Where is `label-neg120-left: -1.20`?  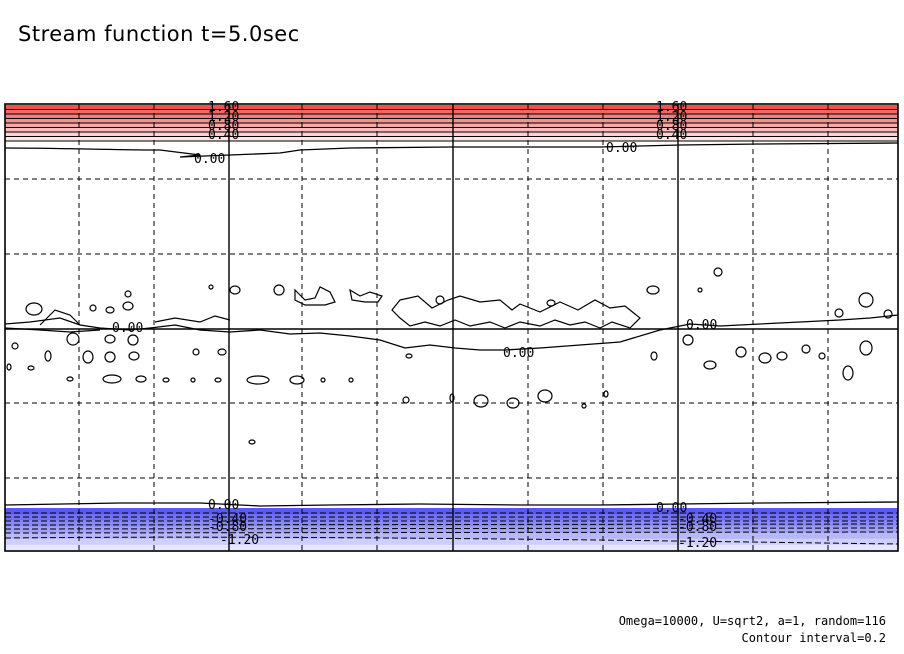
label-neg120-left: -1.20 is located at coordinates (239, 540).